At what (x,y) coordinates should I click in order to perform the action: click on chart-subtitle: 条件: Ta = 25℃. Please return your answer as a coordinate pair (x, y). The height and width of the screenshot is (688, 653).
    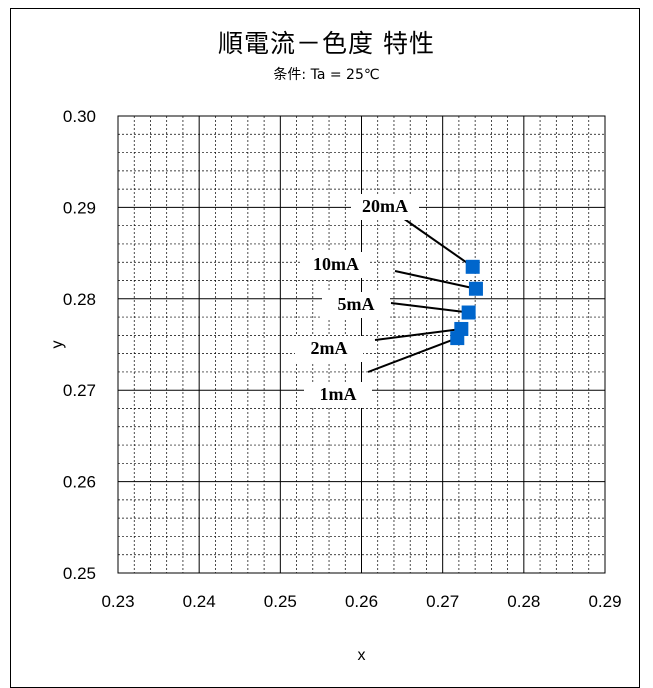
    Looking at the image, I should click on (326, 75).